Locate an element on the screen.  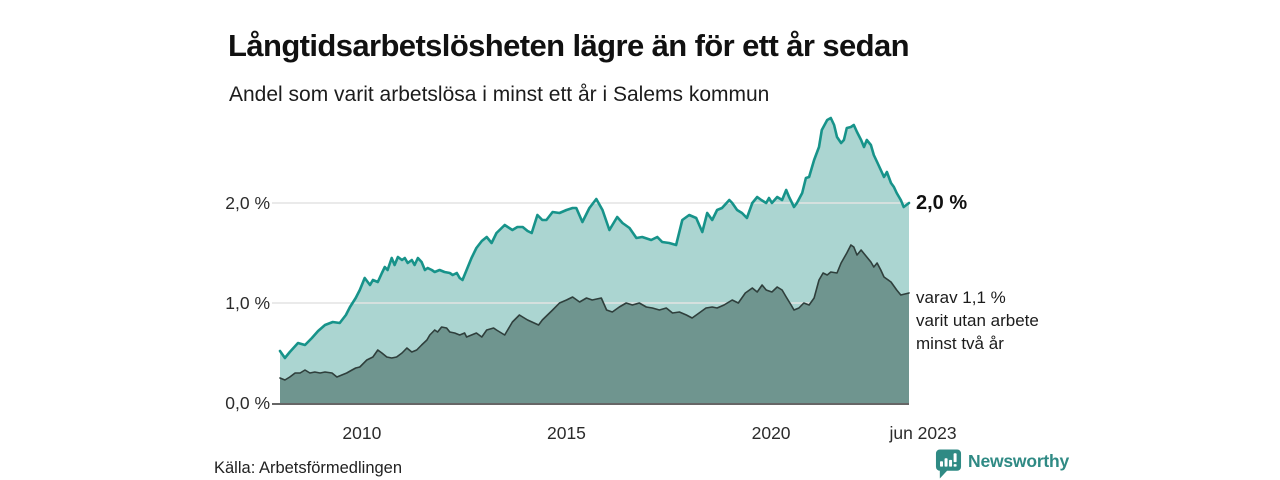
y-tick-label: 0,0 % is located at coordinates (247, 403).